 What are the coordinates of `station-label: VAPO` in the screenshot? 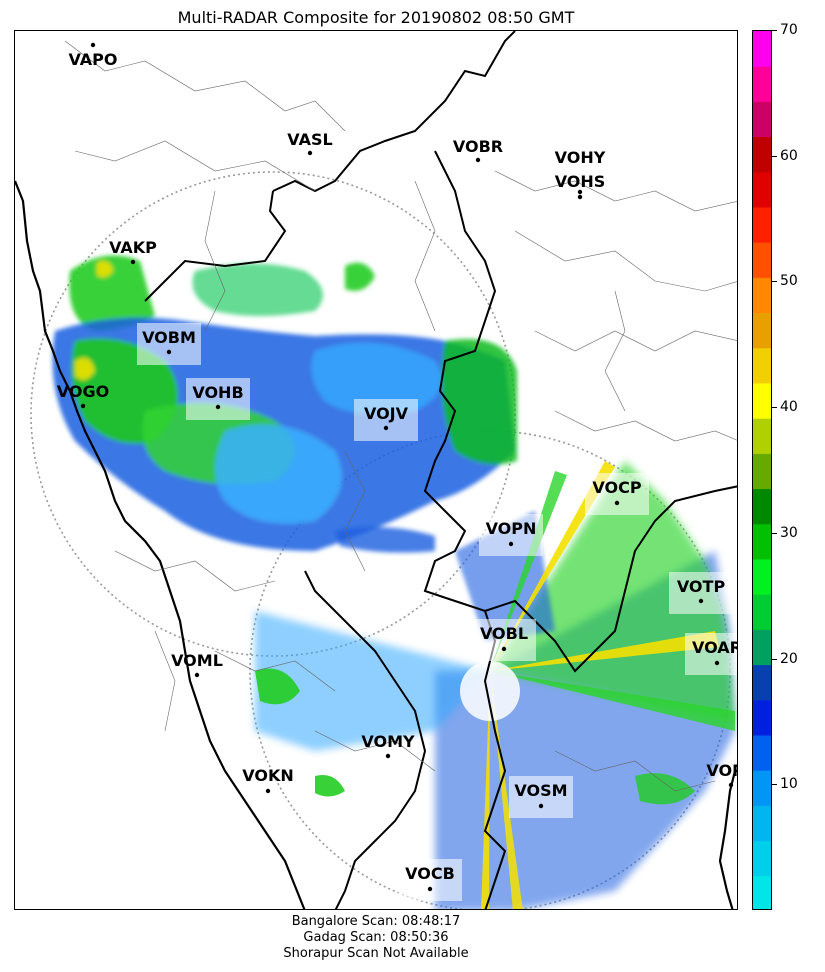 It's located at (92, 59).